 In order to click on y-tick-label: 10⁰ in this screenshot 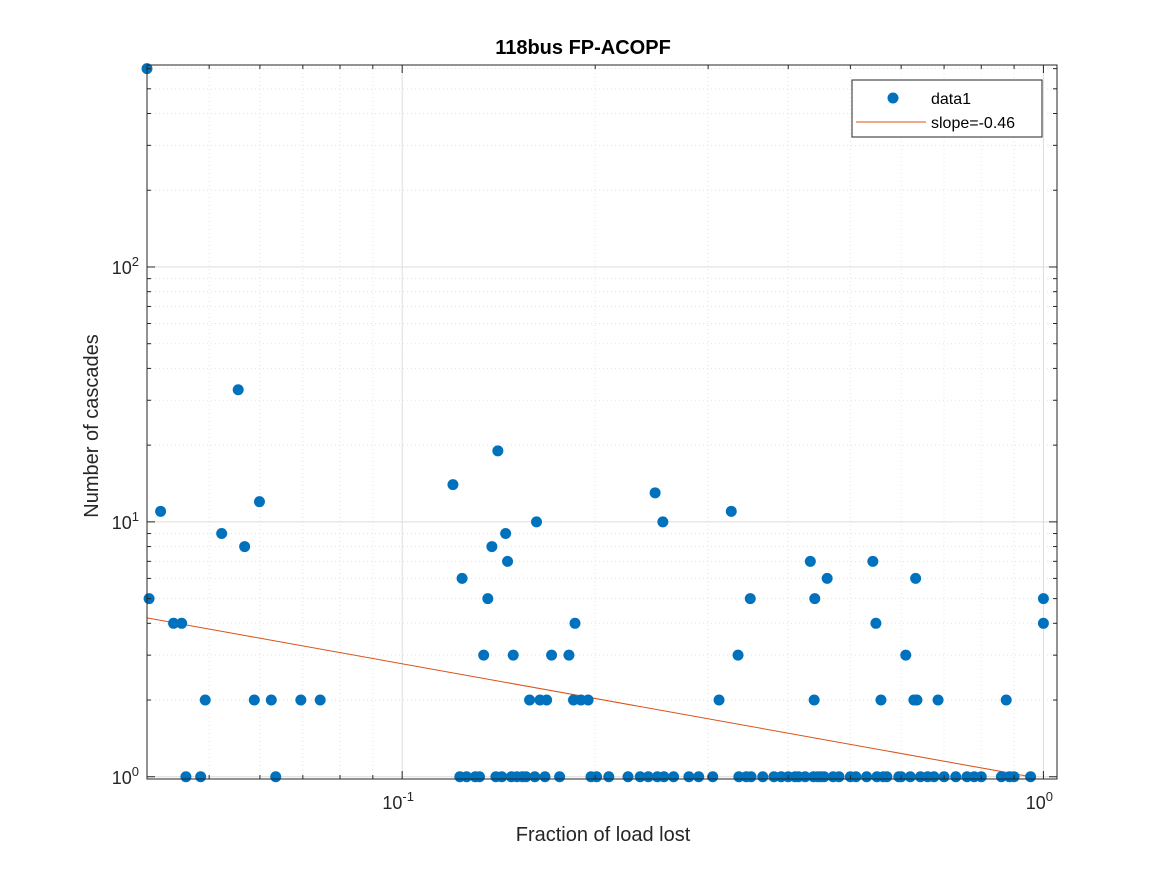, I will do `click(125, 776)`.